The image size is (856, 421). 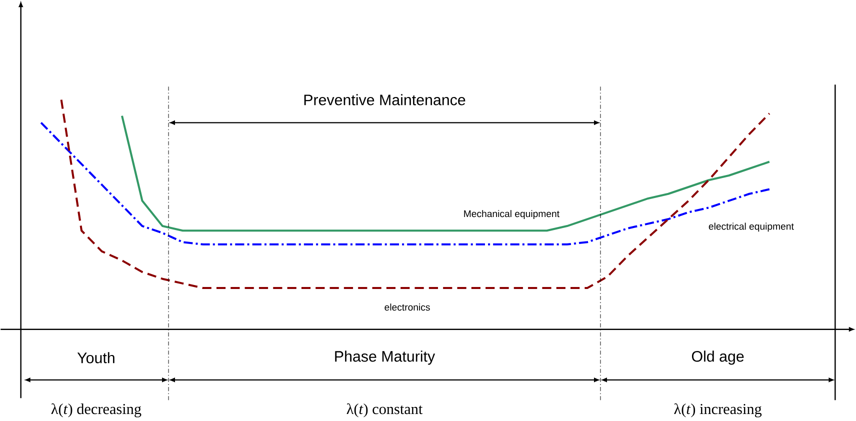 What do you see at coordinates (751, 227) in the screenshot?
I see `series-label: electrical equipment` at bounding box center [751, 227].